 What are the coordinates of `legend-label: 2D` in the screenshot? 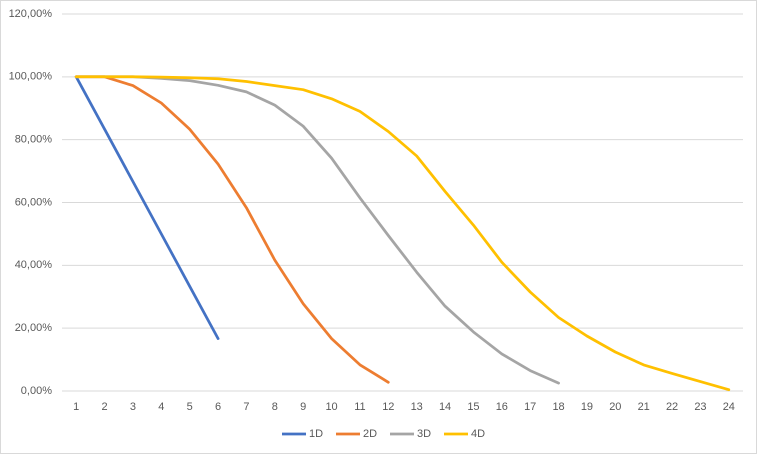 It's located at (370, 434).